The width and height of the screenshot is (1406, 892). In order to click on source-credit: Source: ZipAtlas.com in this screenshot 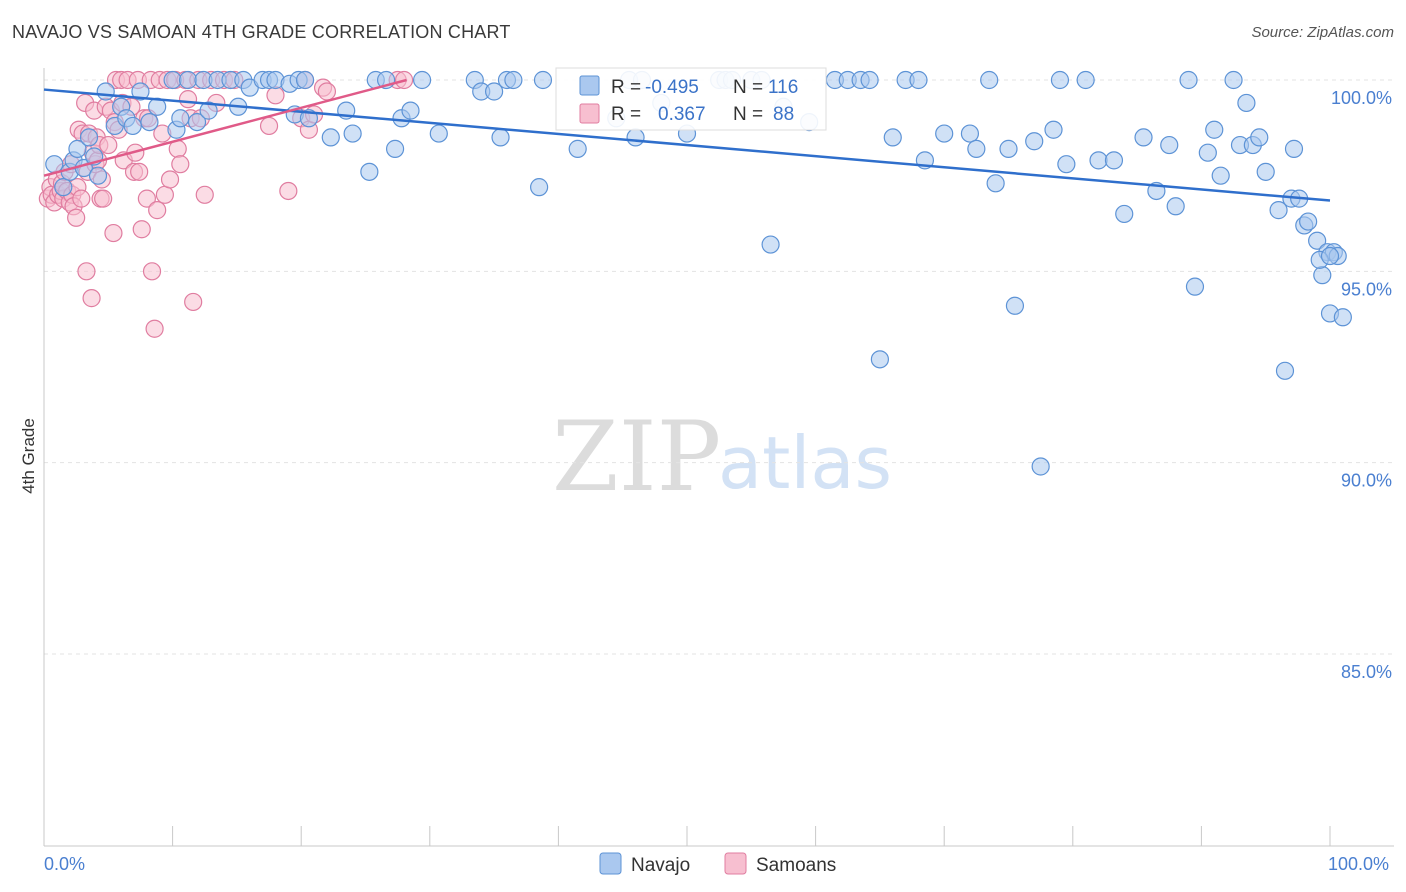, I will do `click(1322, 32)`.